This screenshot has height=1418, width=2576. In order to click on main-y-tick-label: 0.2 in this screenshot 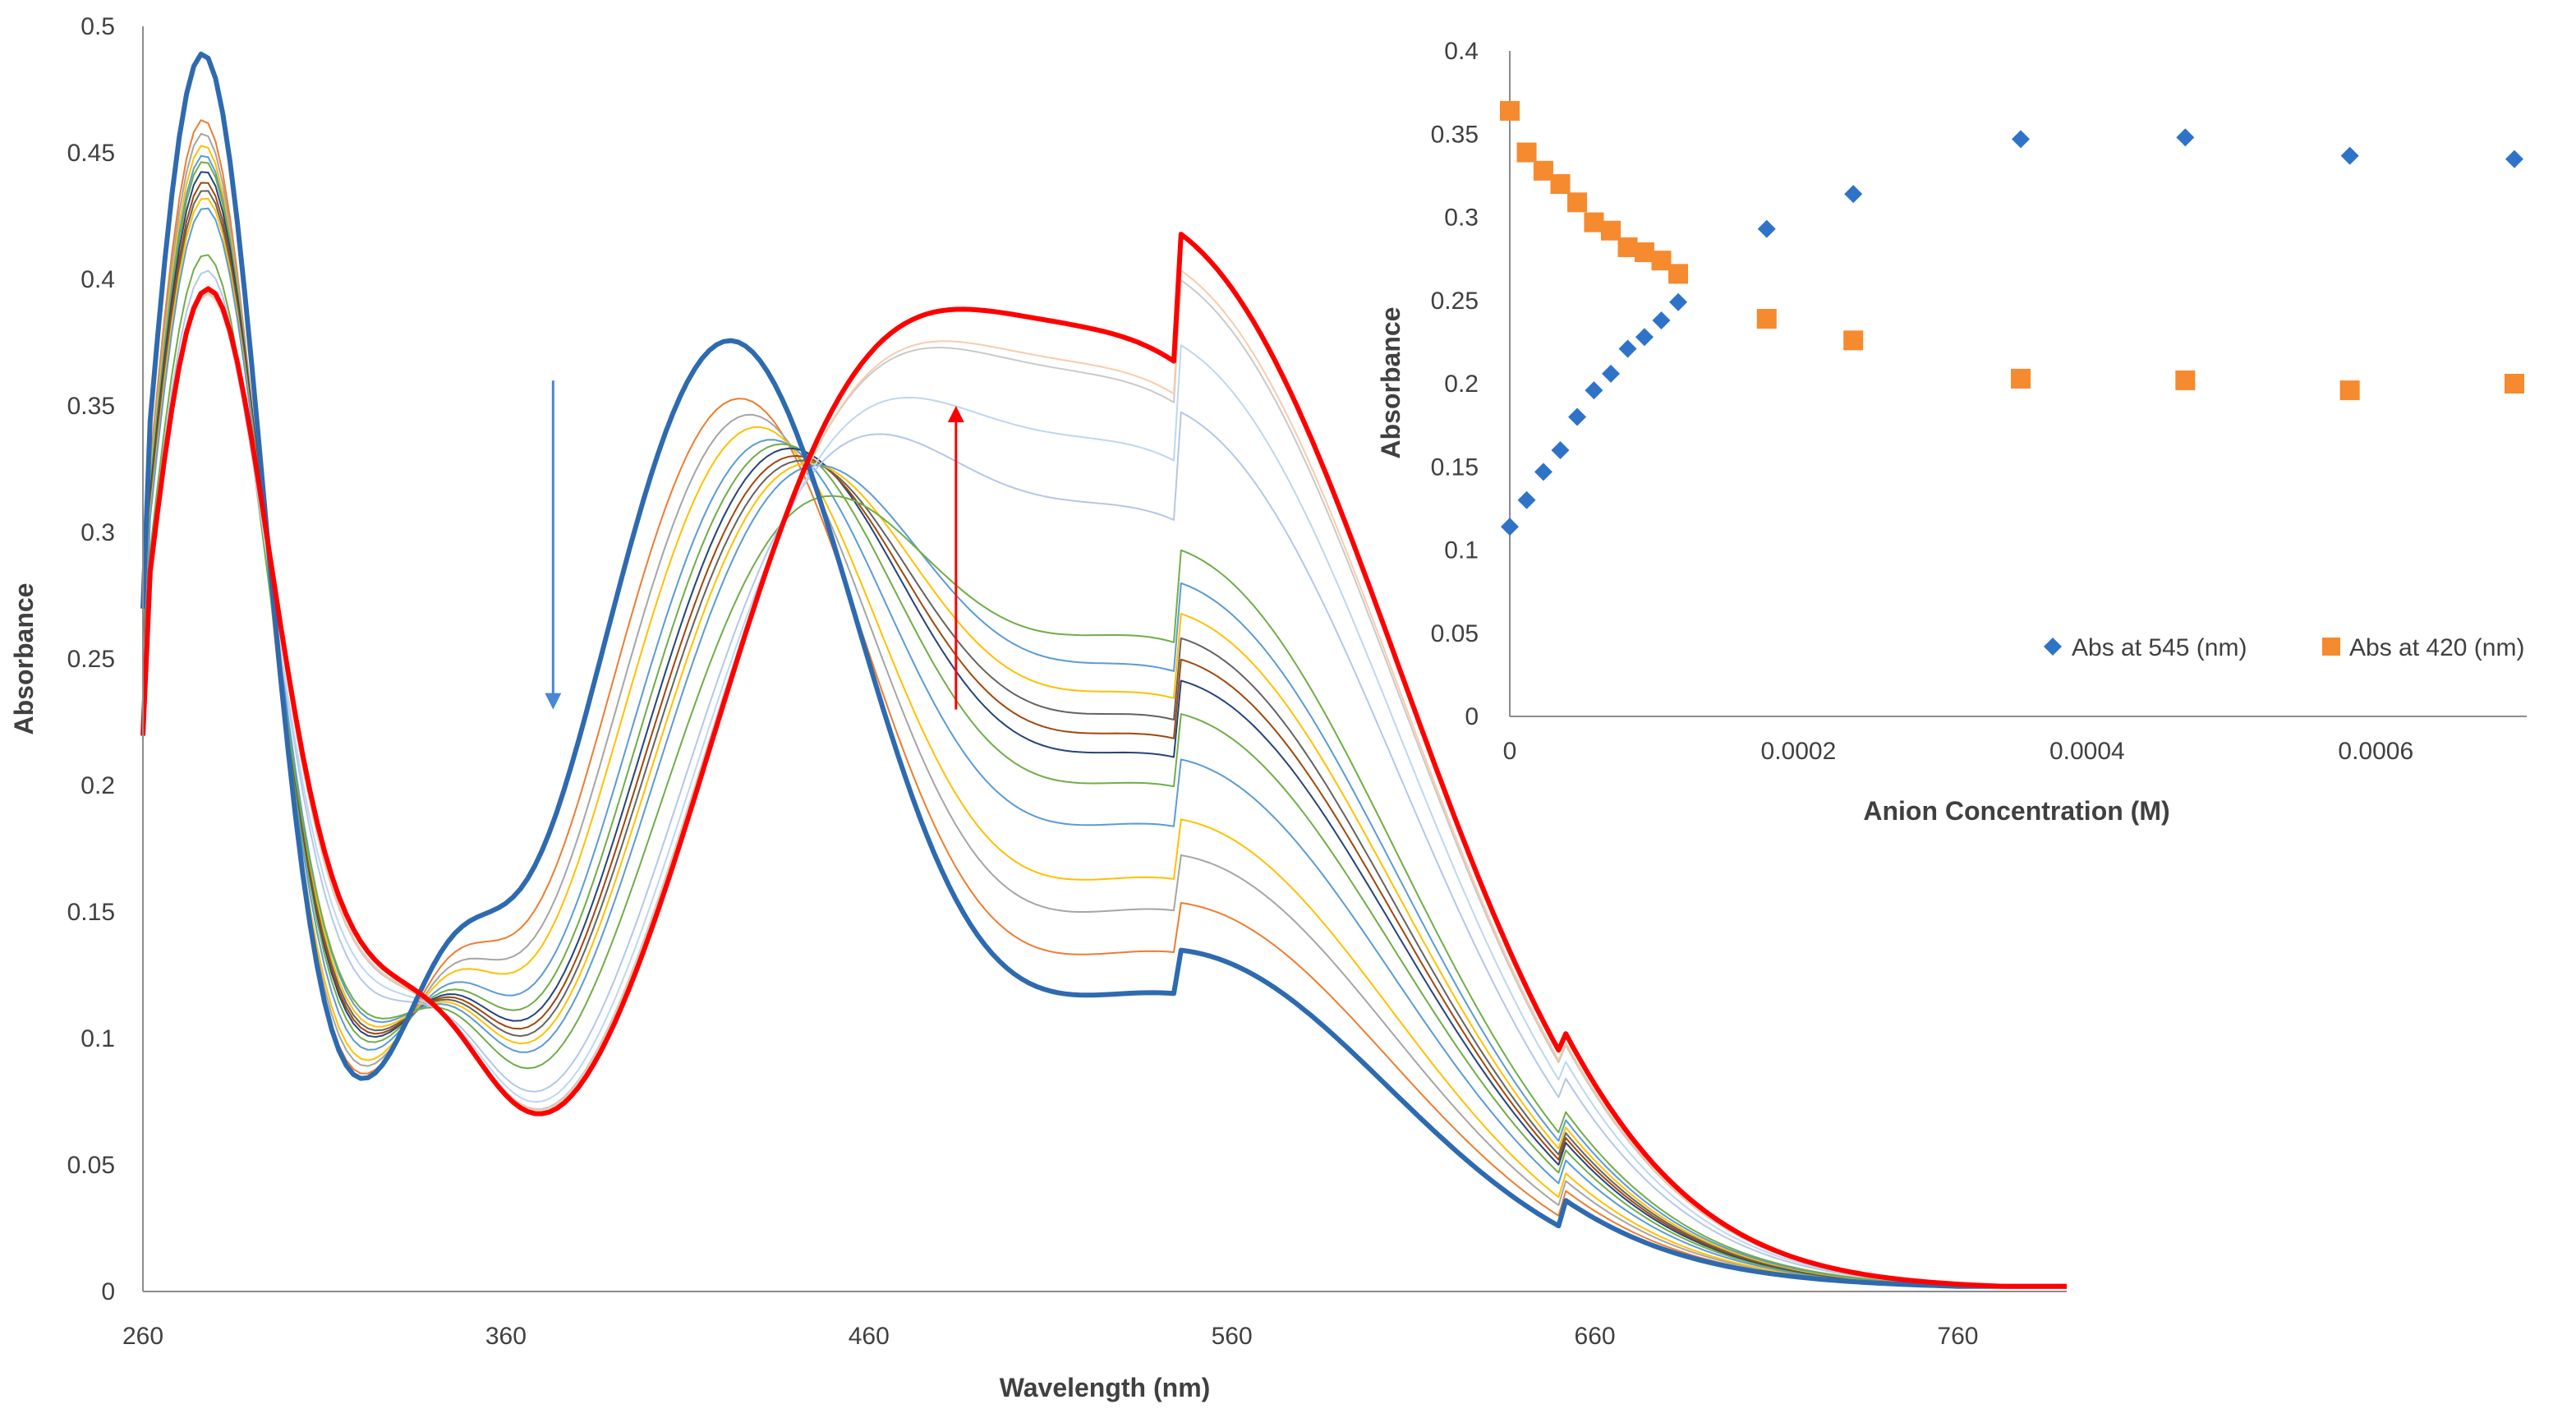, I will do `click(97, 786)`.